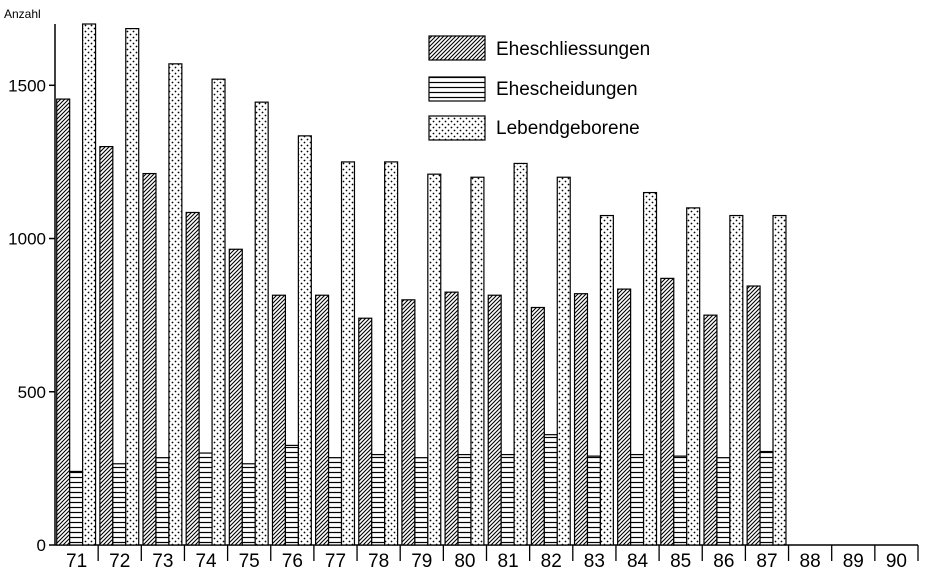 The image size is (926, 574). I want to click on y-axis-label: Anzahl, so click(22, 14).